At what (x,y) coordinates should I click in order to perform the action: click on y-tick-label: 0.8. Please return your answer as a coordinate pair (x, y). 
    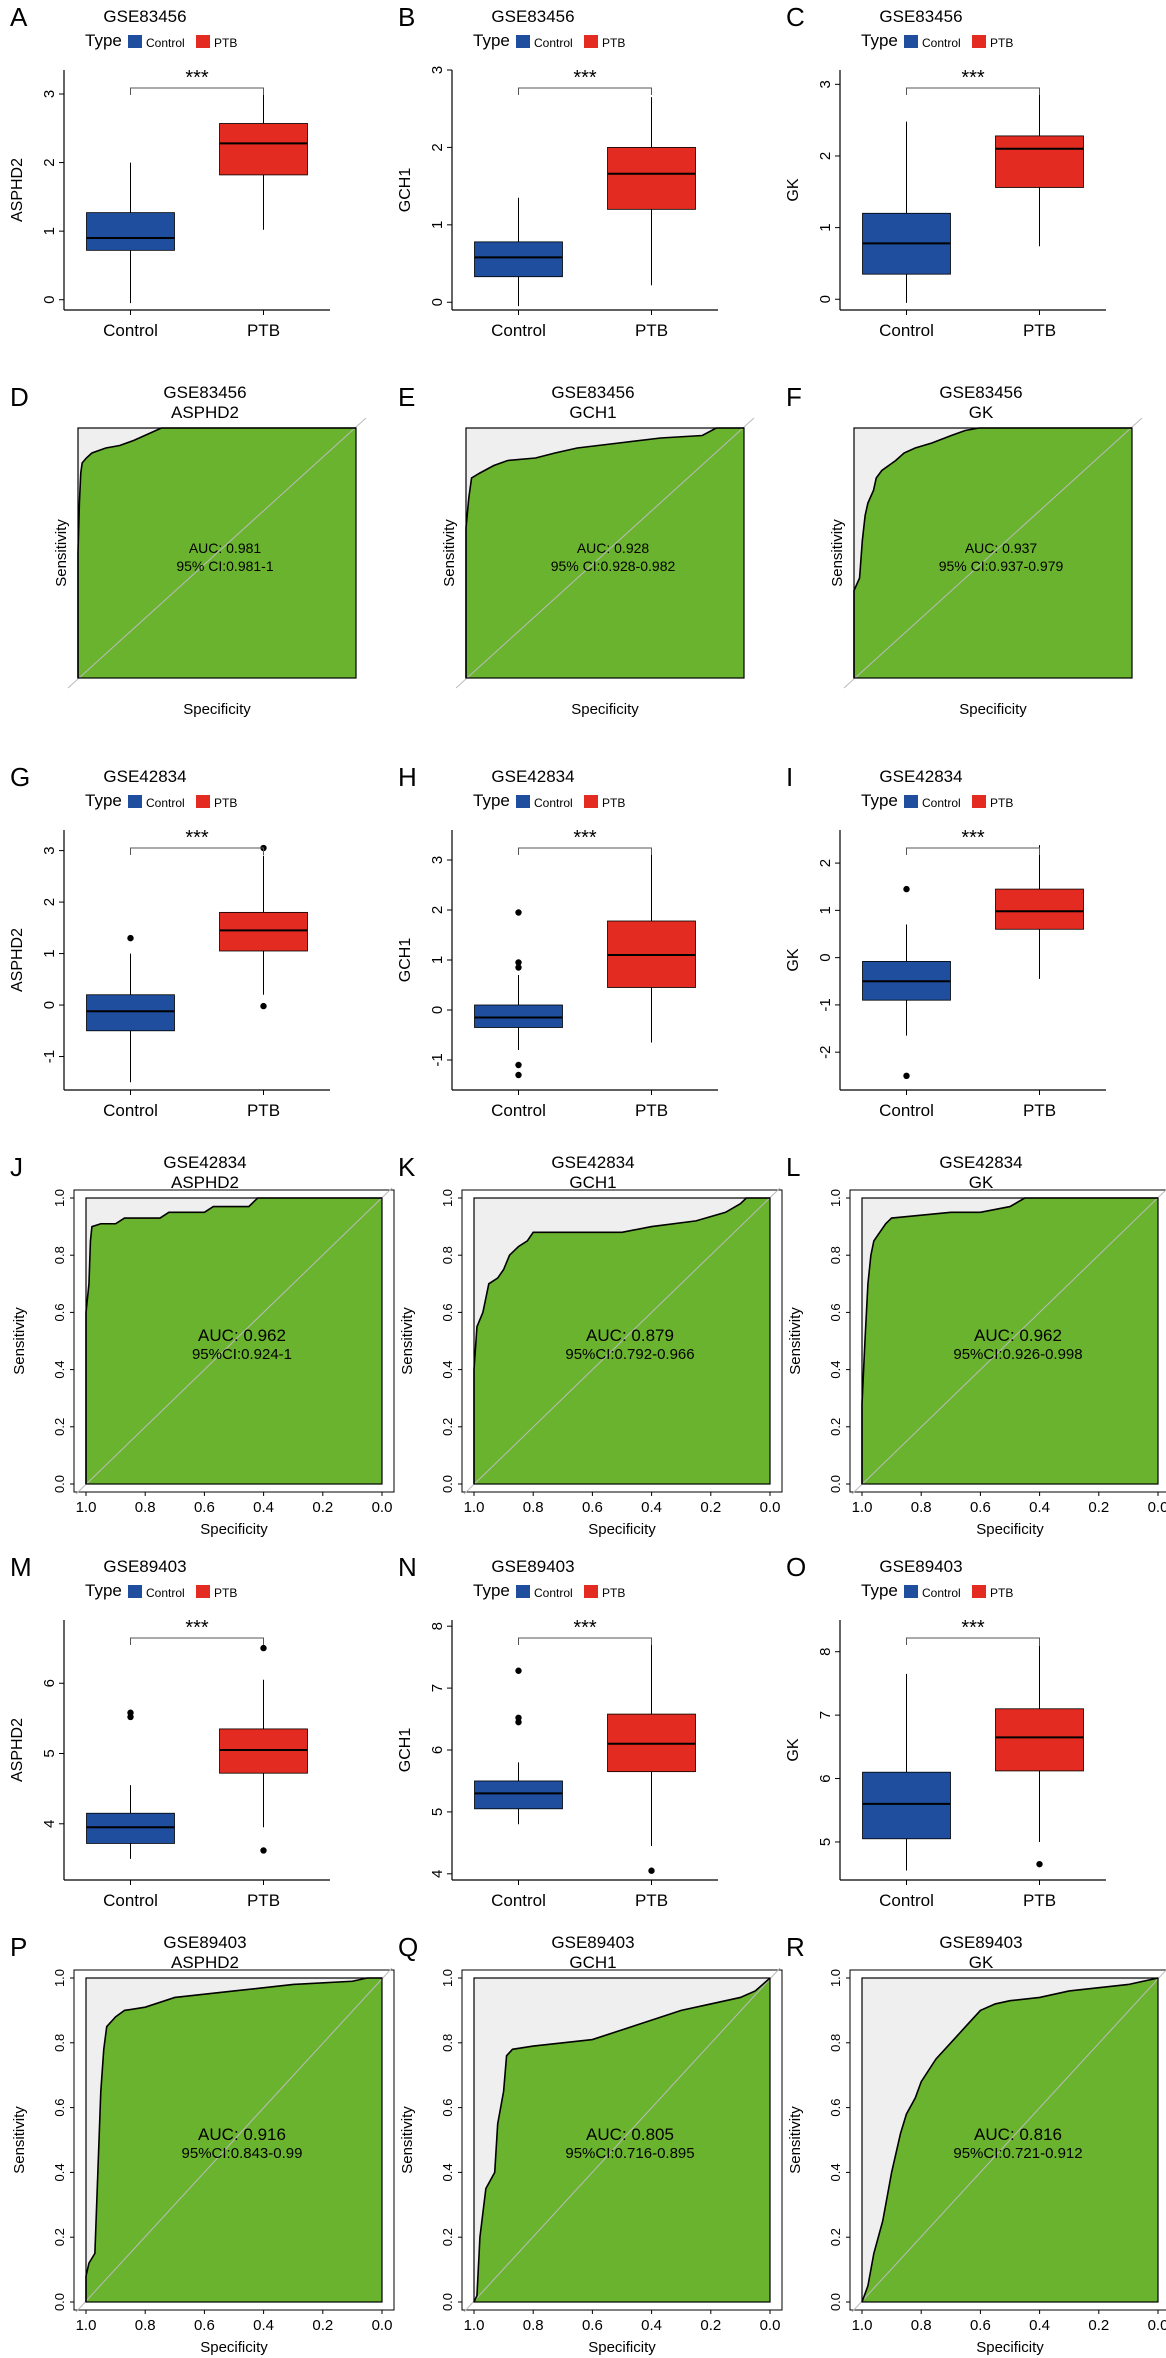
    Looking at the image, I should click on (59, 1255).